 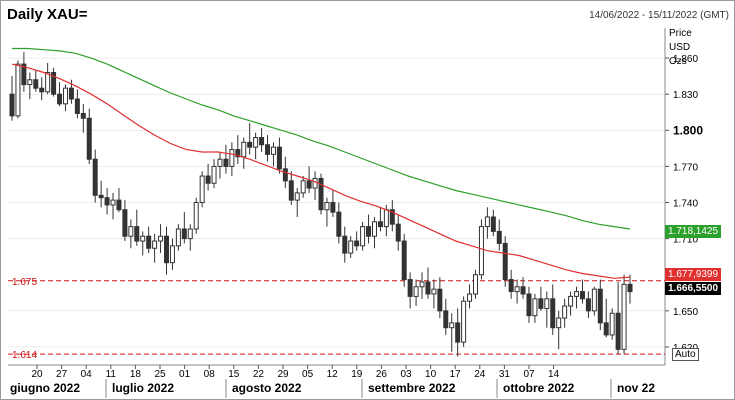 I want to click on x-tick-label: 11, so click(x=111, y=374).